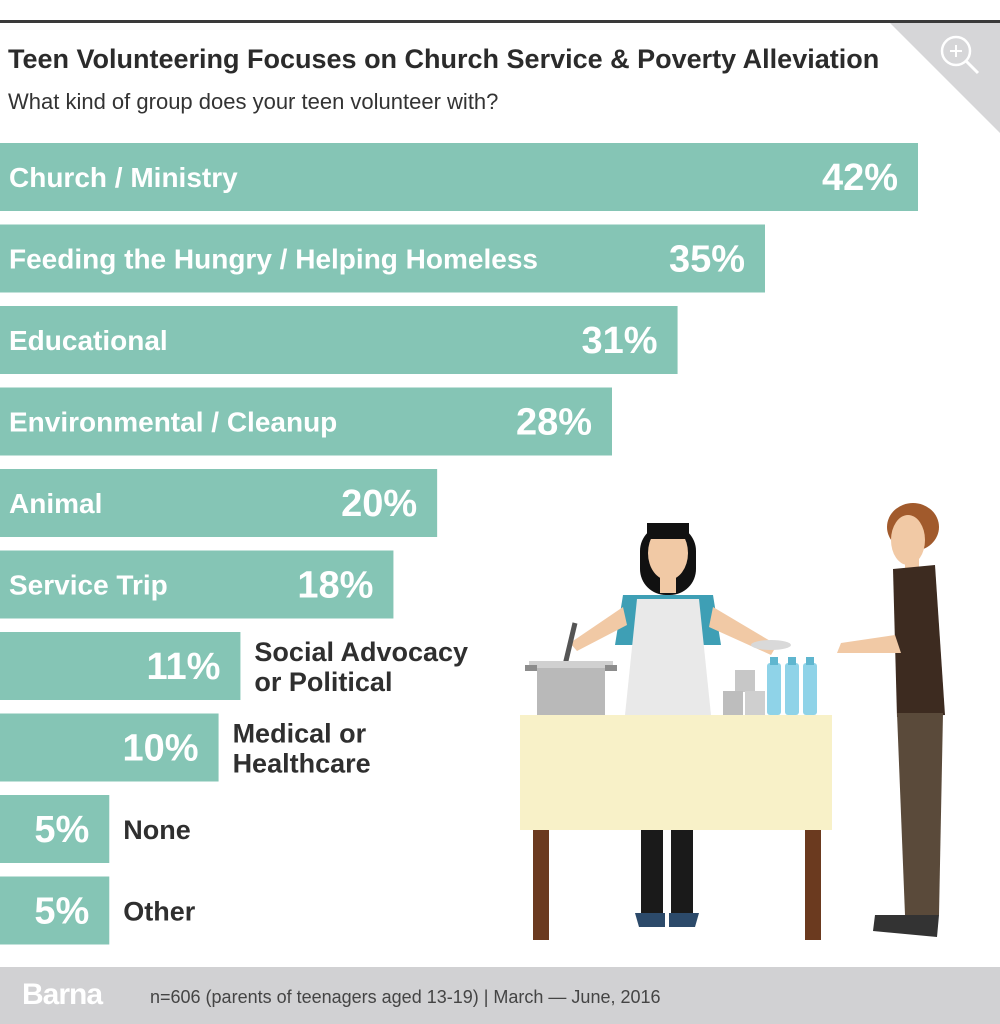 The image size is (1000, 1024). What do you see at coordinates (676, 827) in the screenshot?
I see `serving-table` at bounding box center [676, 827].